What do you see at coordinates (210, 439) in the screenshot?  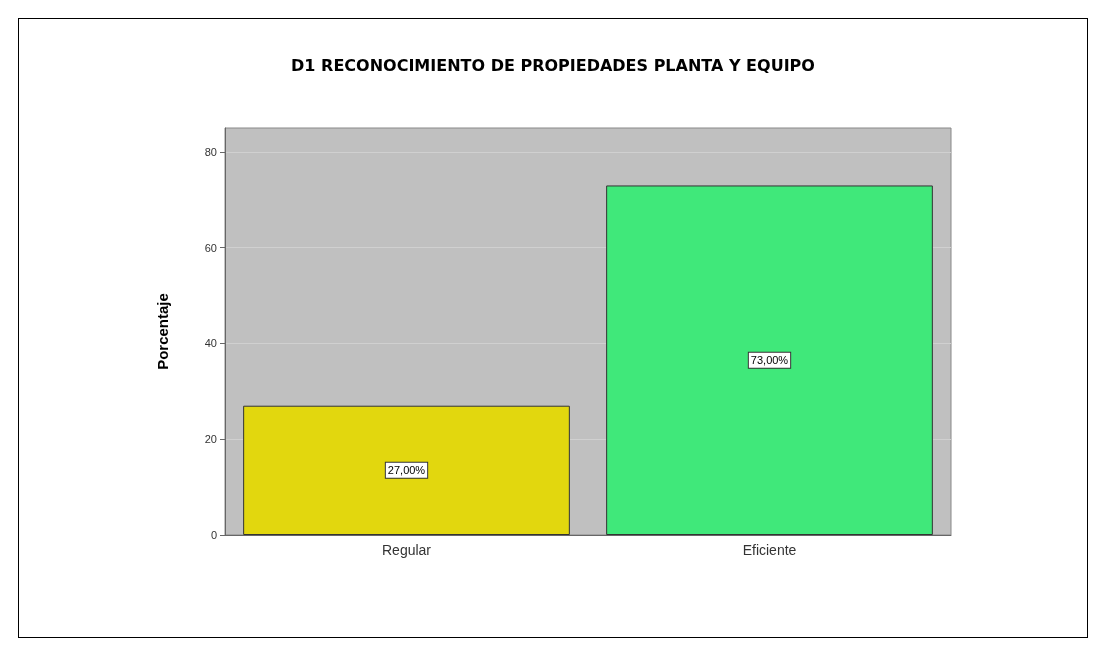 I see `y-tick-label: 20` at bounding box center [210, 439].